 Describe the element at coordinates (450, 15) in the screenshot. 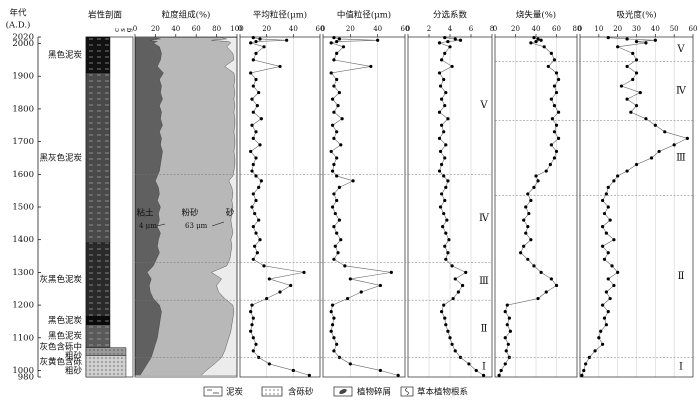

I see `panel-title: 分选系数` at that location.